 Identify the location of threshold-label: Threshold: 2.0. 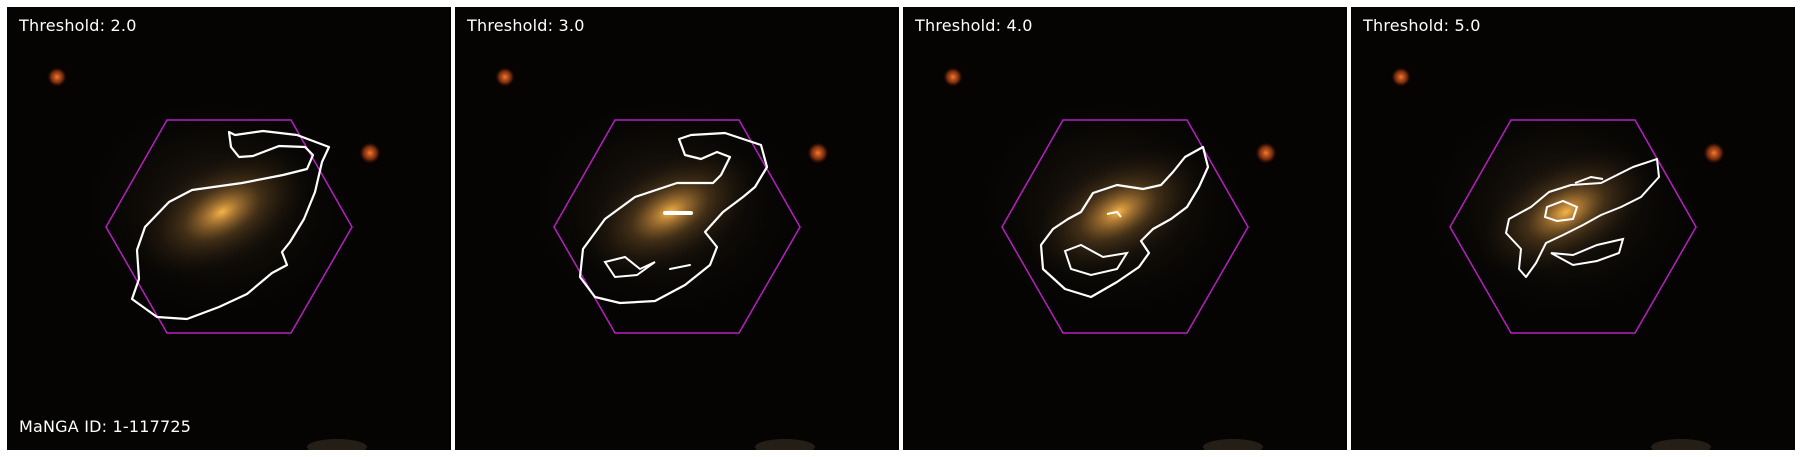
(78, 25).